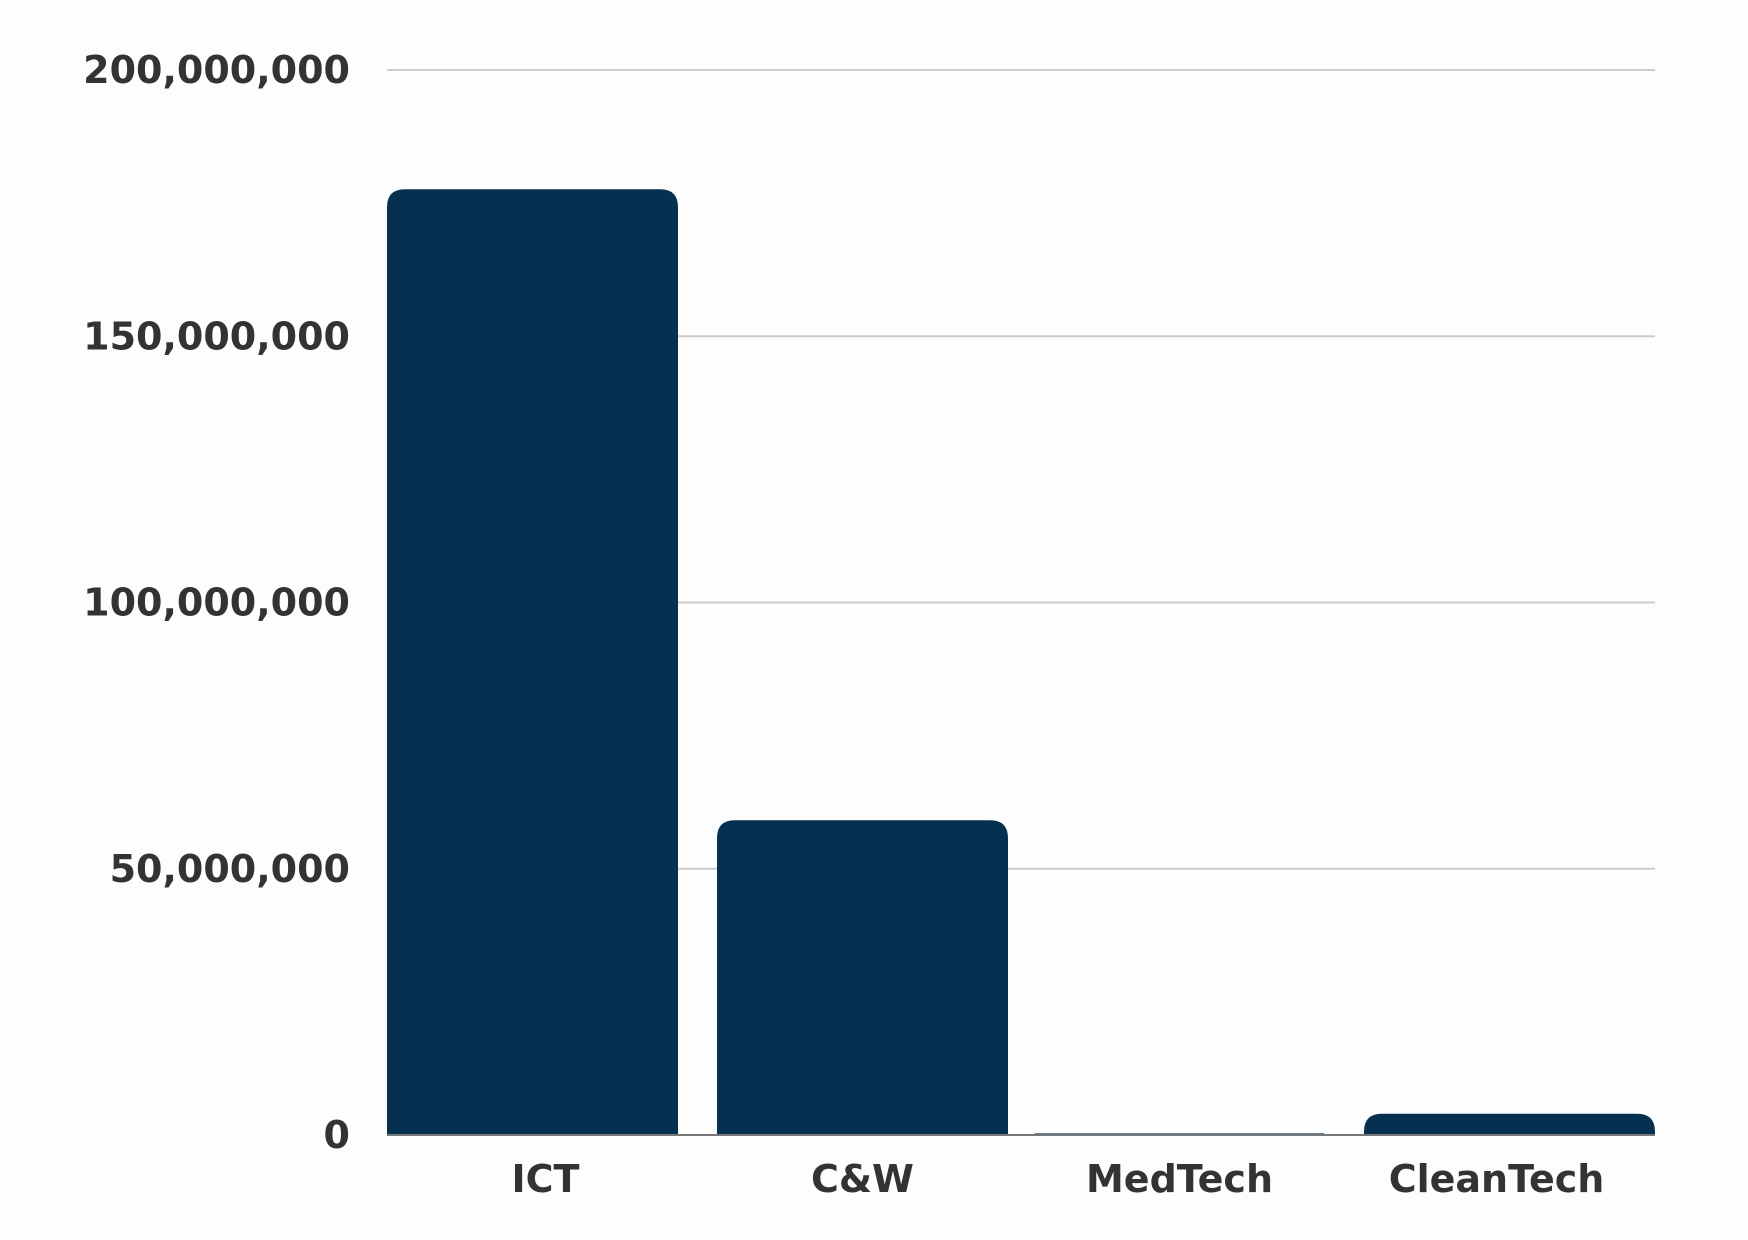 The width and height of the screenshot is (1748, 1240). I want to click on bar-cw, so click(862, 977).